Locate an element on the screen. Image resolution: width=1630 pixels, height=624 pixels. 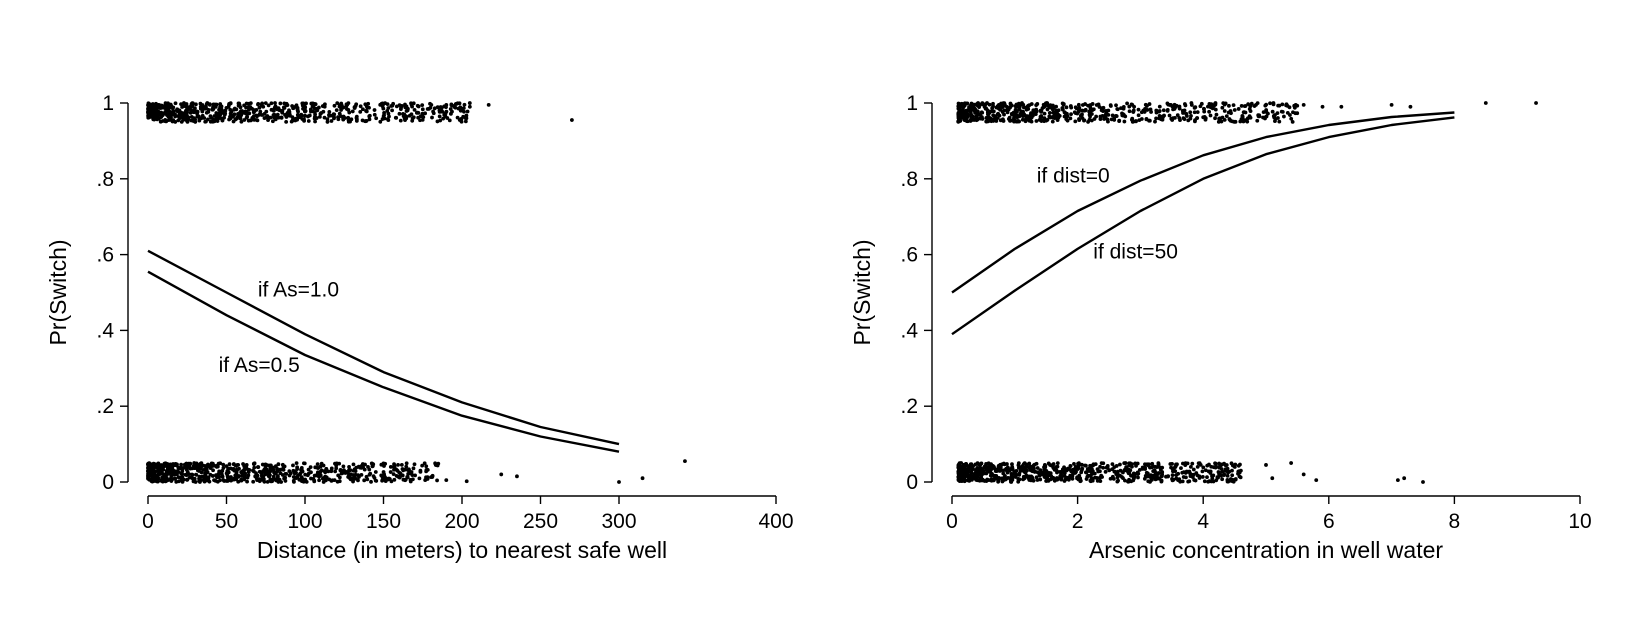
x-tick-label: 10 is located at coordinates (1579, 521).